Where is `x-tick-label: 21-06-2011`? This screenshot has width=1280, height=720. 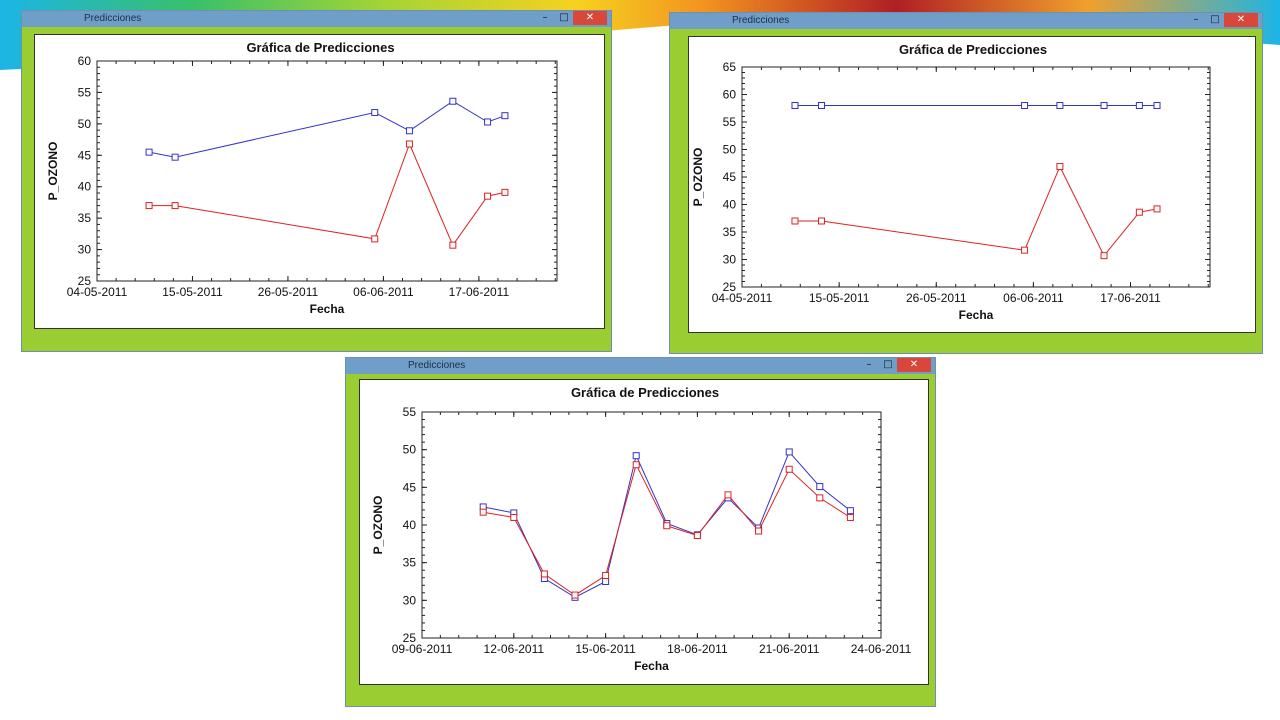
x-tick-label: 21-06-2011 is located at coordinates (789, 649).